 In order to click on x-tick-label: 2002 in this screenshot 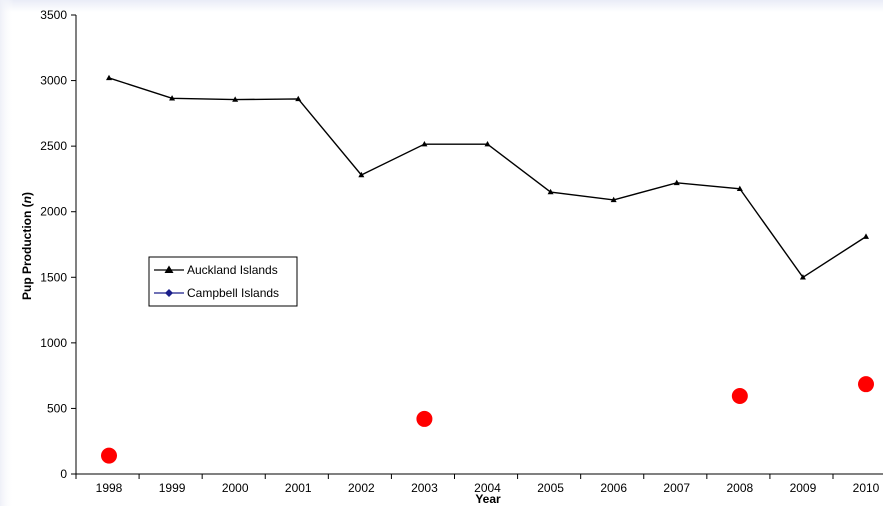, I will do `click(361, 488)`.